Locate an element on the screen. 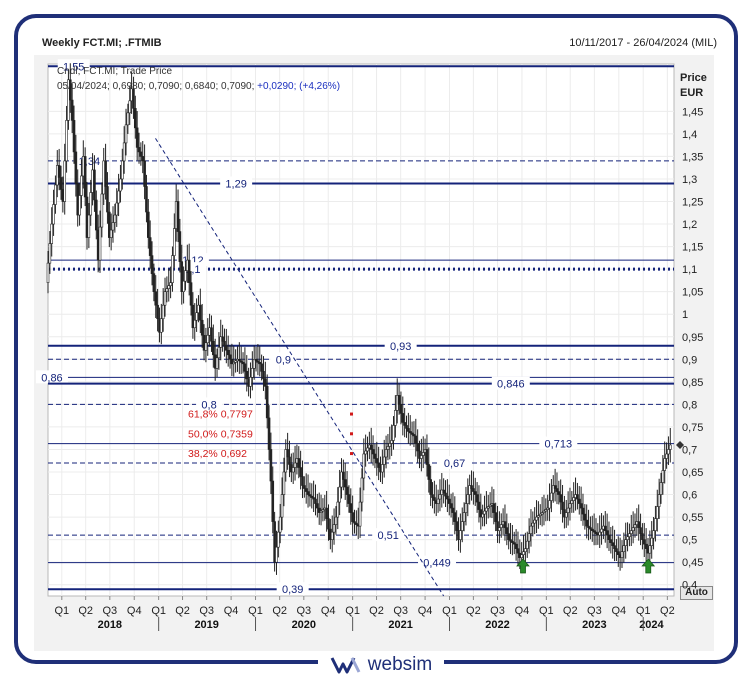 Image resolution: width=756 pixels, height=682 pixels. websim-logo-text: websim is located at coordinates (400, 664).